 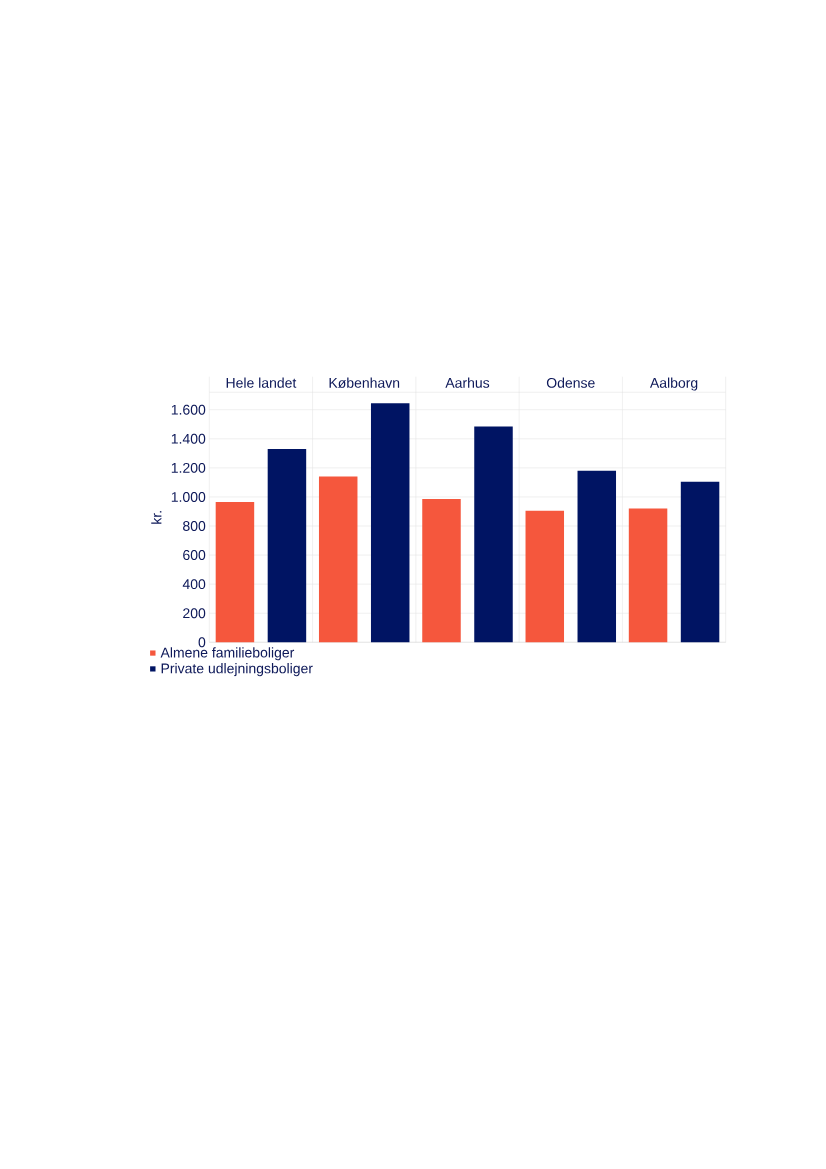 I want to click on x-tick-label: København, so click(x=364, y=382).